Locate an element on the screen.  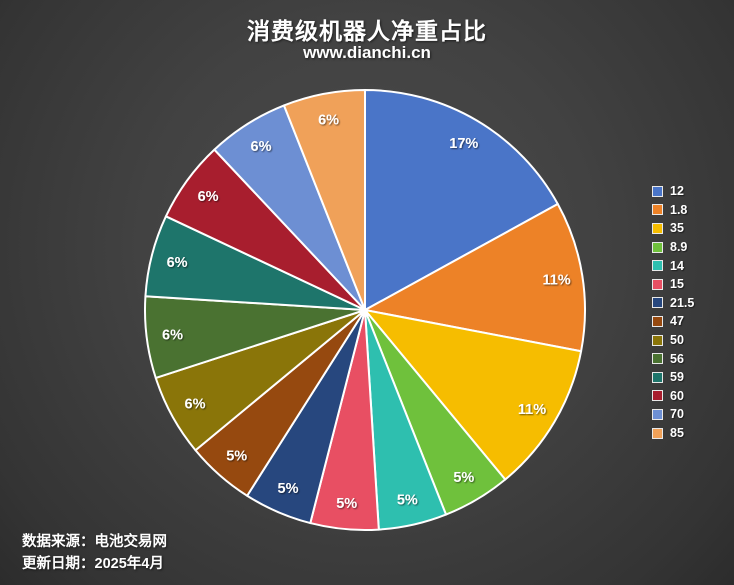
legend-item: 15 is located at coordinates (673, 284).